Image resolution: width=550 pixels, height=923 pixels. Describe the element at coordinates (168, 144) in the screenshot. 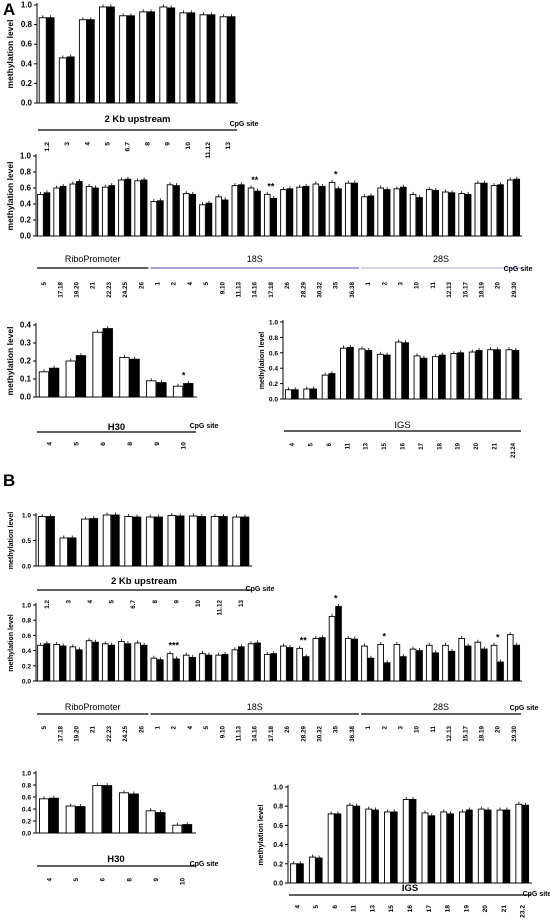

I see `a-upstream-cpg-site-label: 9` at that location.